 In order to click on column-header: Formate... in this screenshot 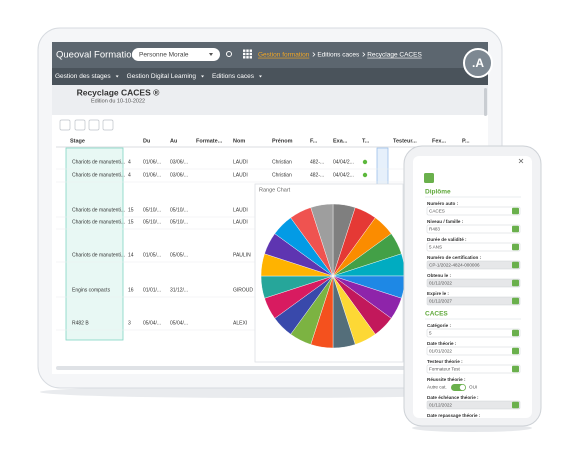, I will do `click(209, 141)`.